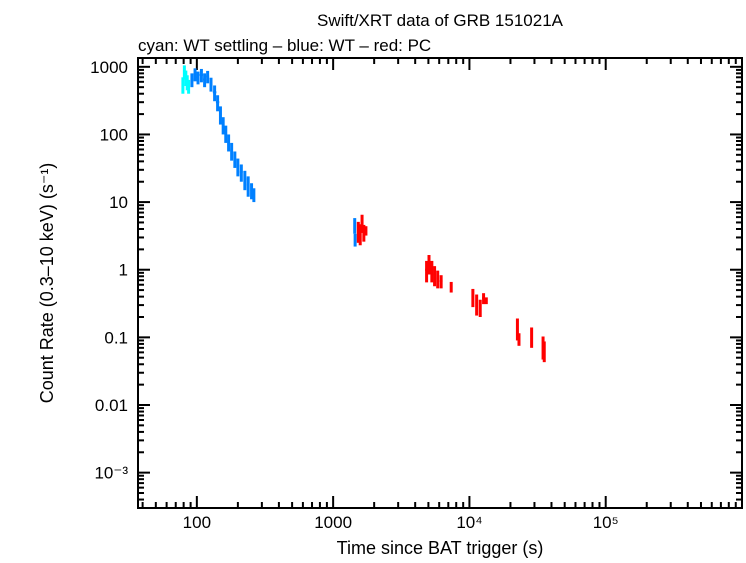 Image resolution: width=746 pixels, height=563 pixels. What do you see at coordinates (114, 134) in the screenshot?
I see `y-tick-label: 100` at bounding box center [114, 134].